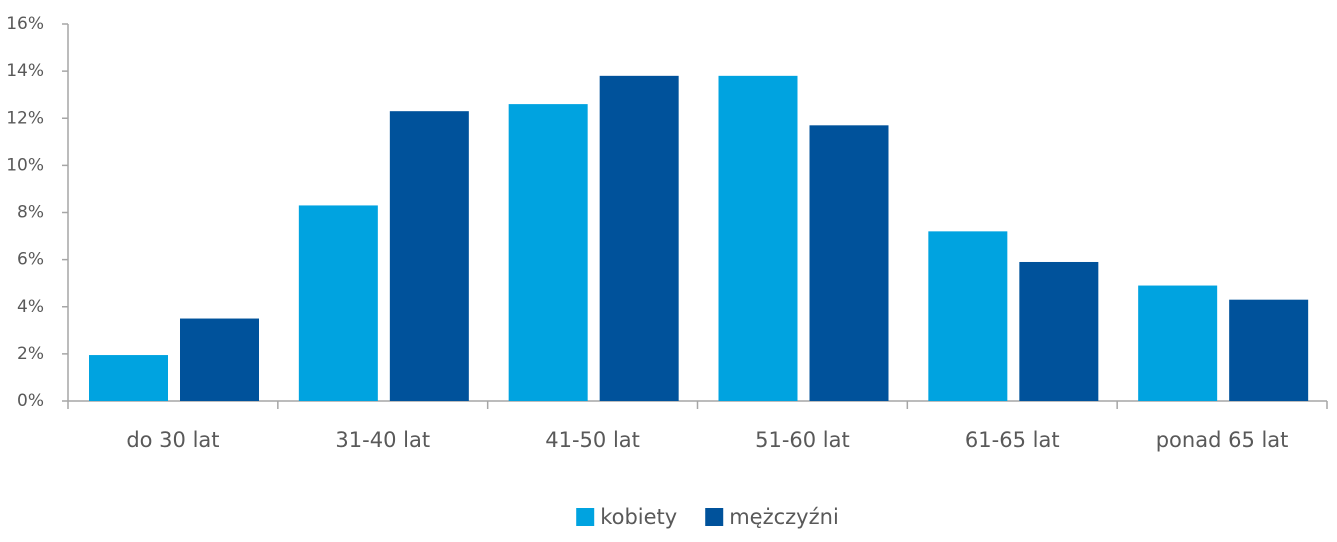 The width and height of the screenshot is (1337, 542). Describe the element at coordinates (25, 71) in the screenshot. I see `y-tick-label: 14%` at that location.